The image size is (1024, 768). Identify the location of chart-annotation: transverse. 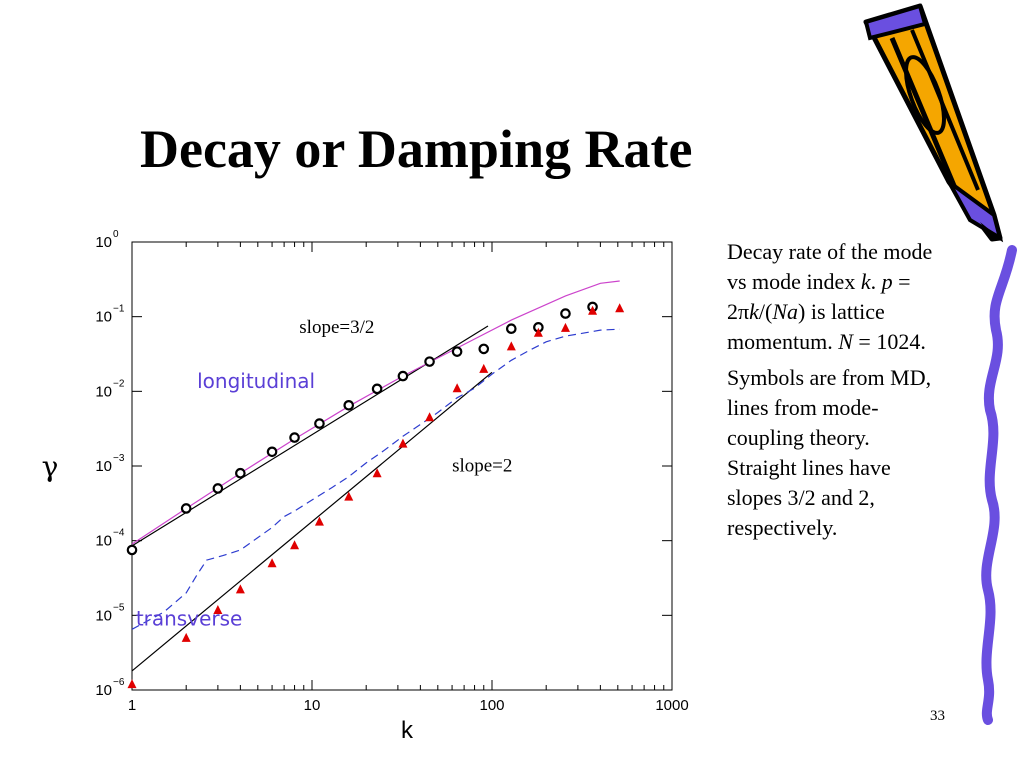
(189, 619).